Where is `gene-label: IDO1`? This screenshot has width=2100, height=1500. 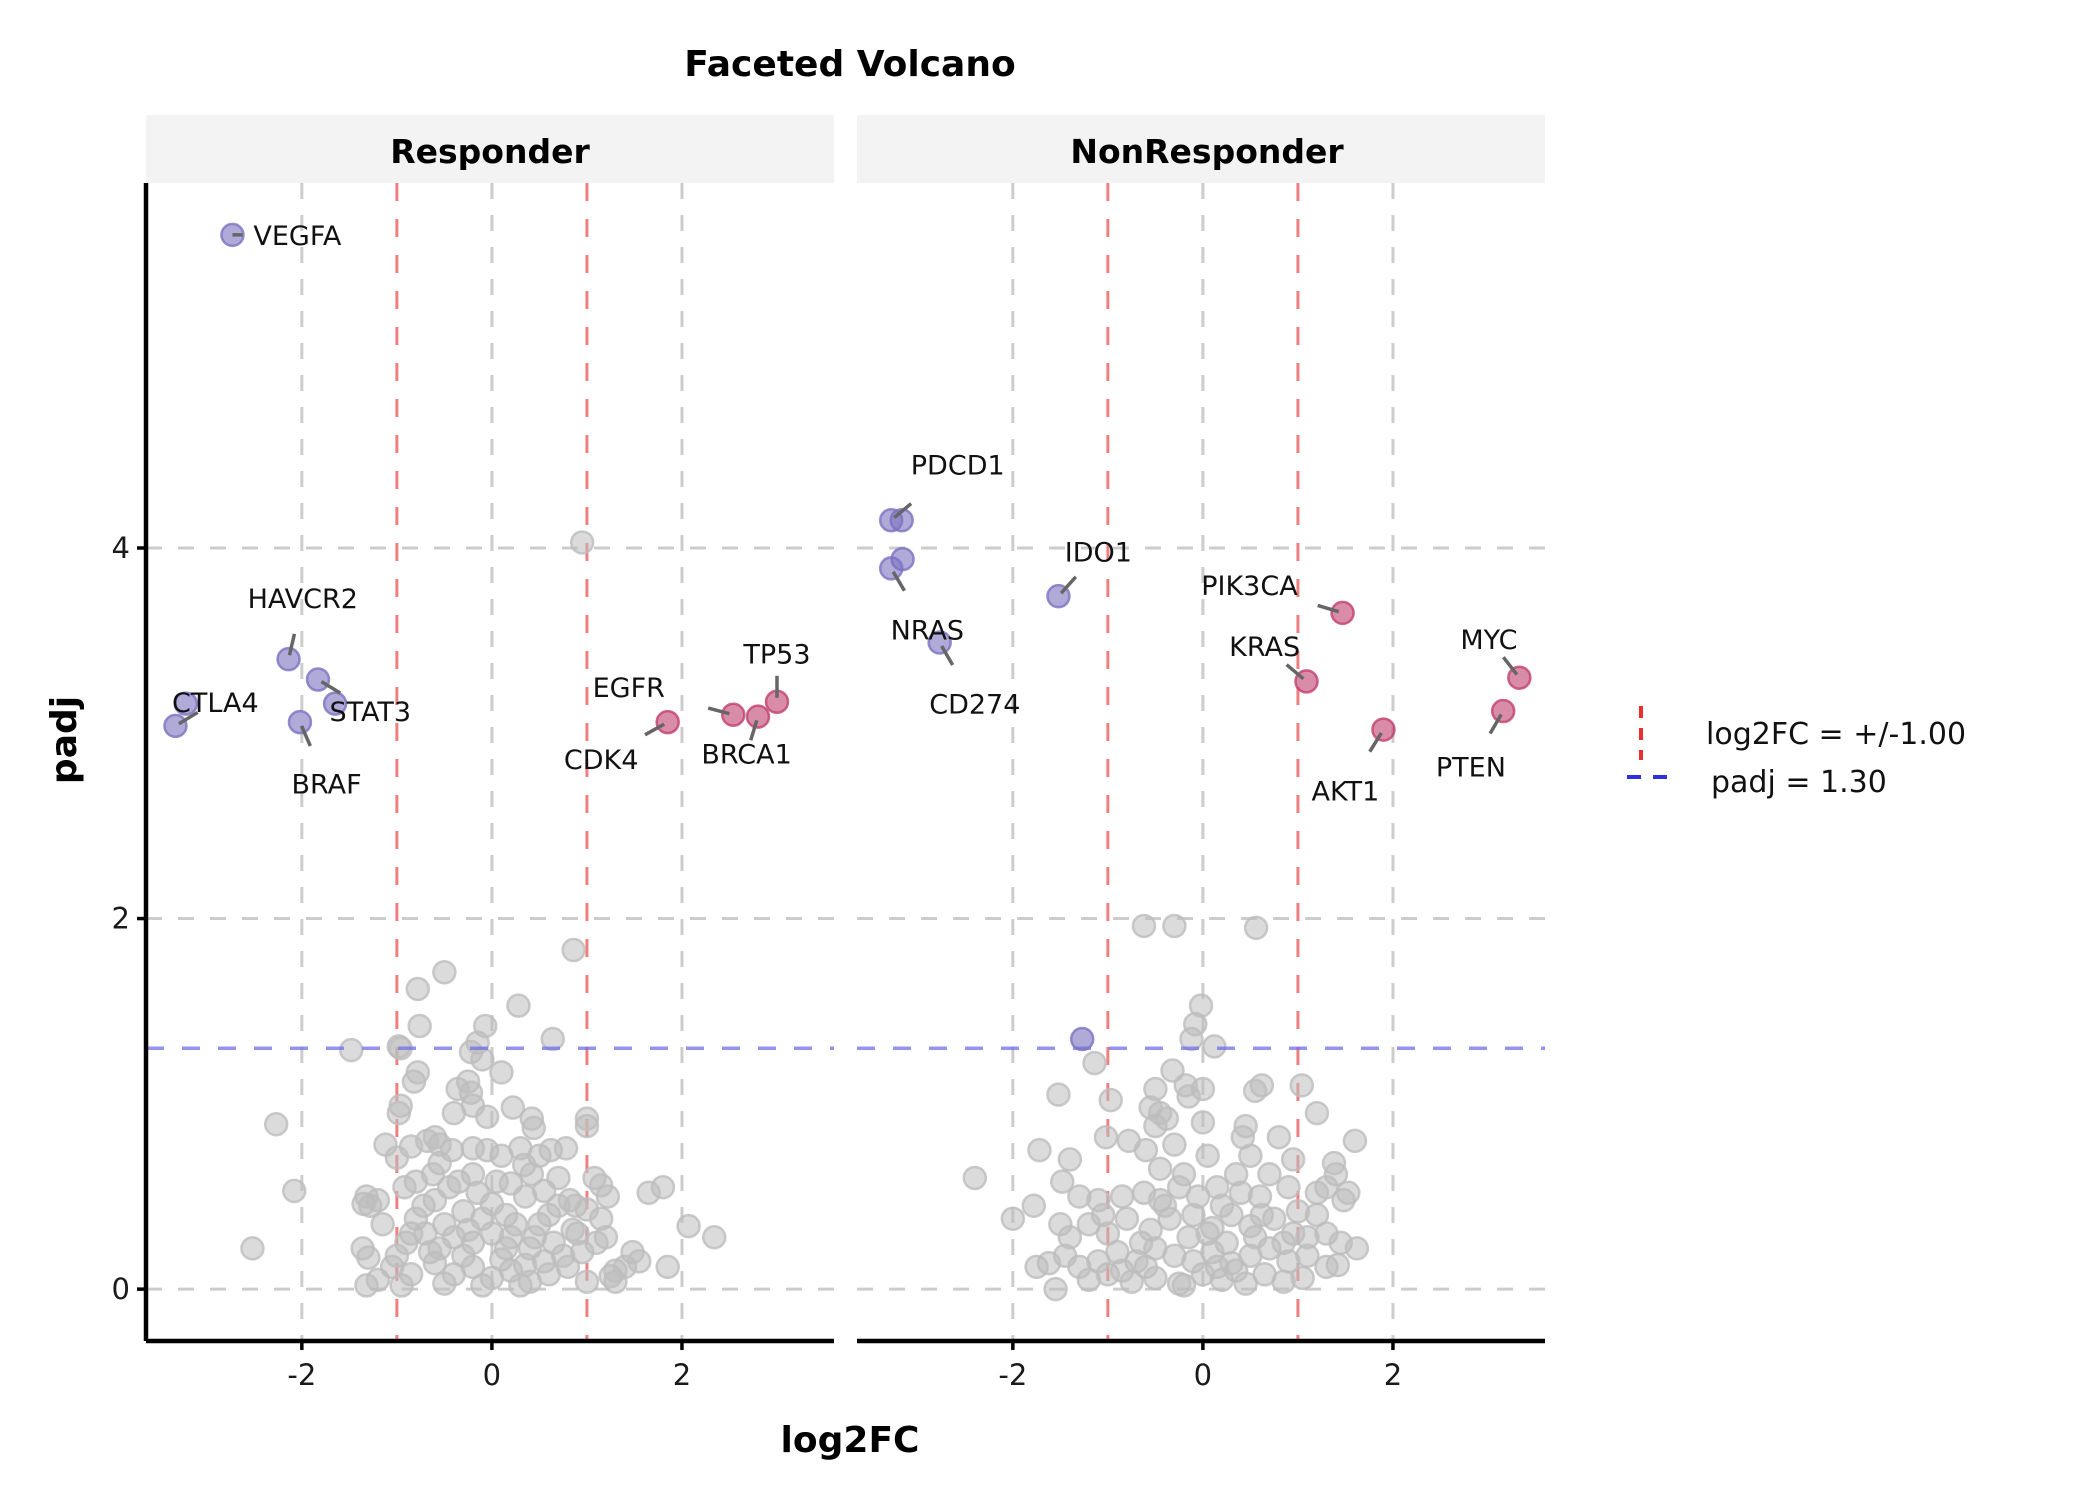
gene-label: IDO1 is located at coordinates (1098, 553).